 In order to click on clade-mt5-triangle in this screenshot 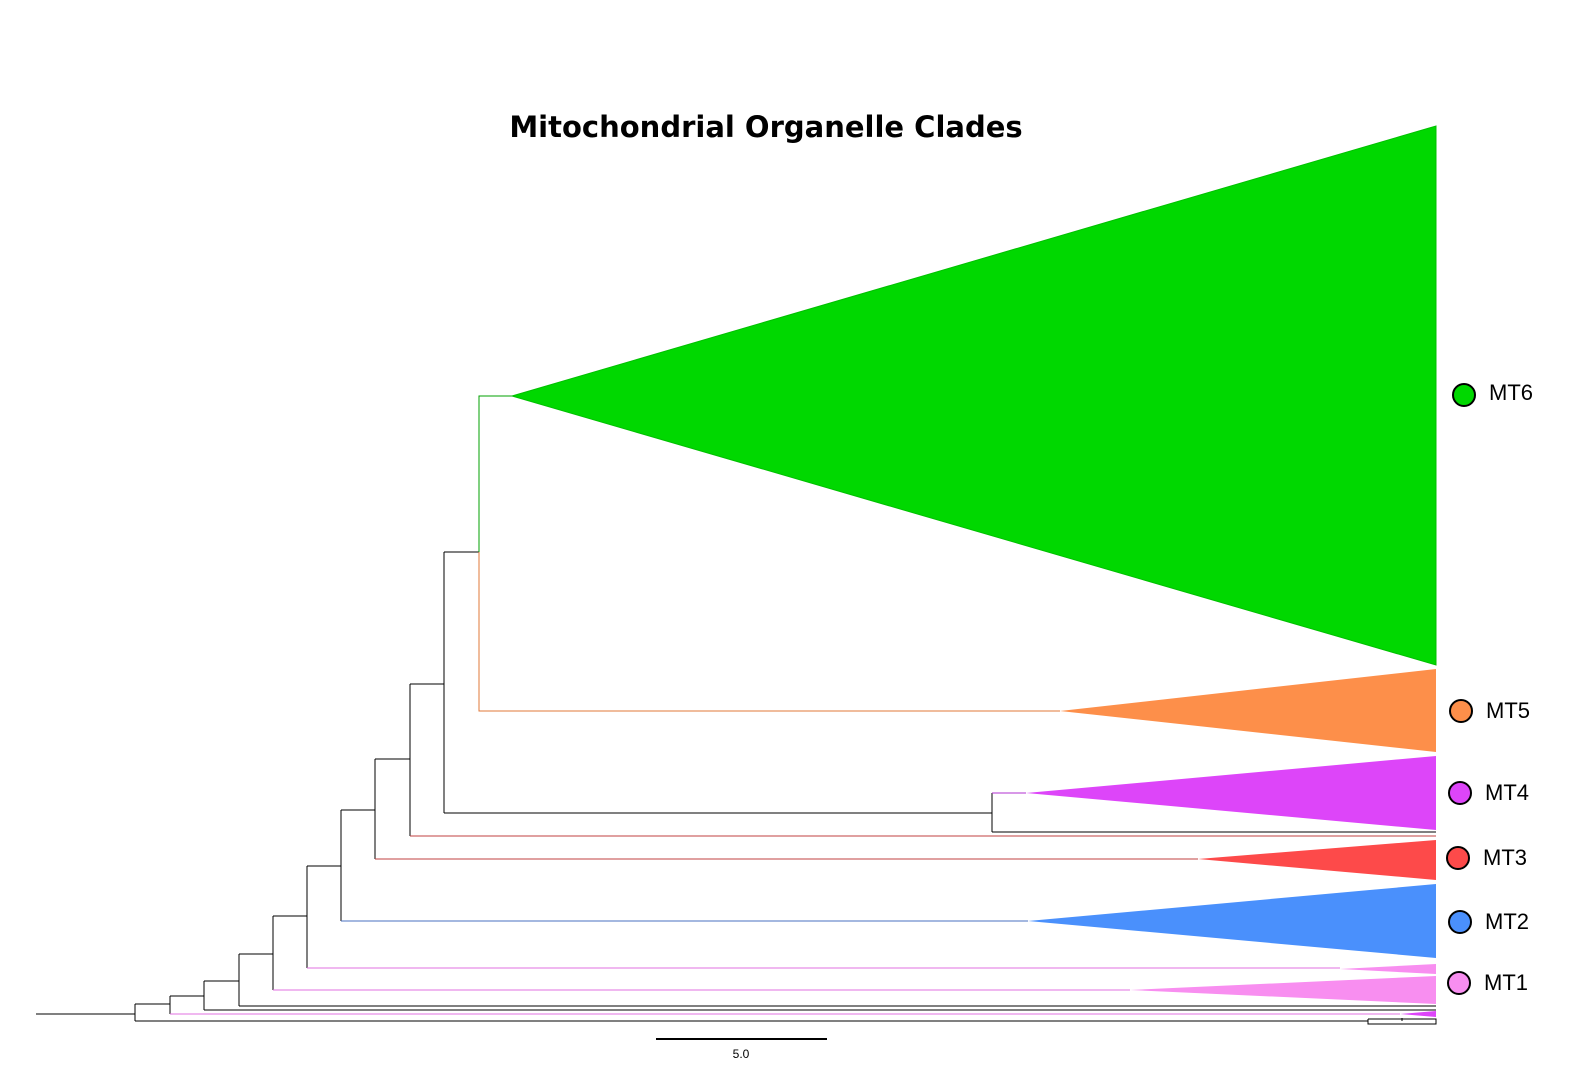, I will do `click(1248, 710)`.